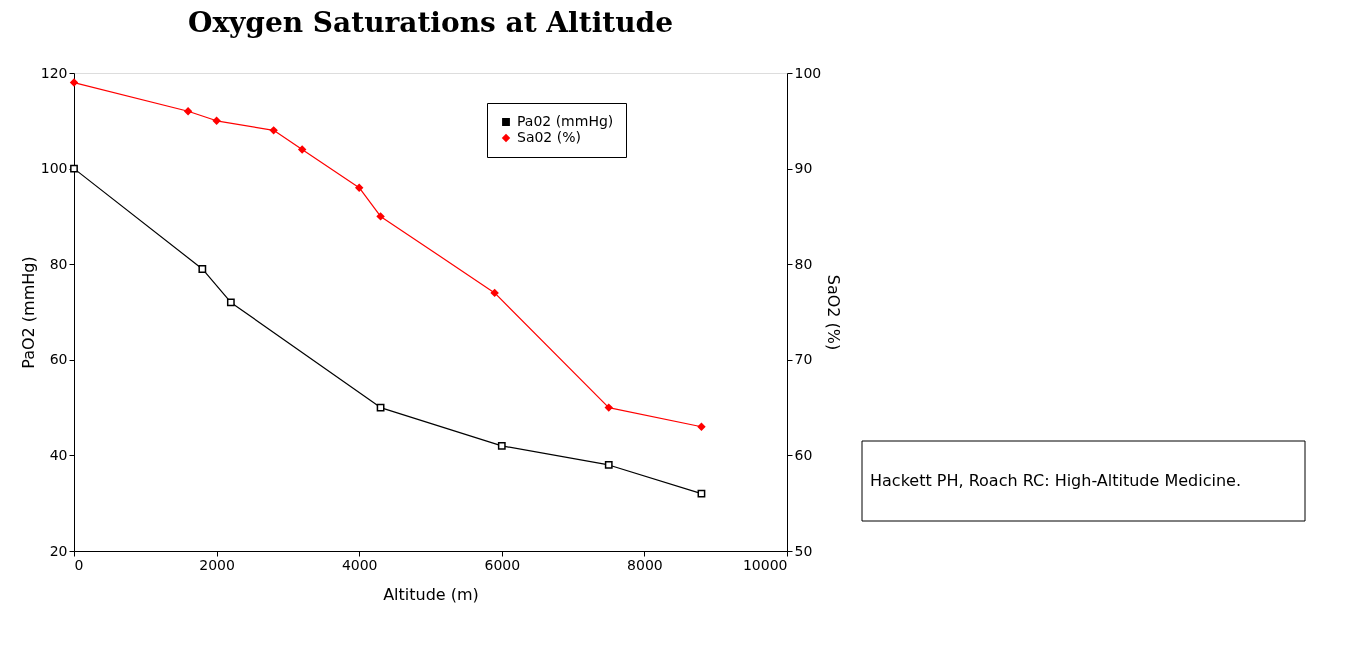 The image size is (1356, 650). Describe the element at coordinates (58, 550) in the screenshot. I see `y-tick-label: 20` at that location.